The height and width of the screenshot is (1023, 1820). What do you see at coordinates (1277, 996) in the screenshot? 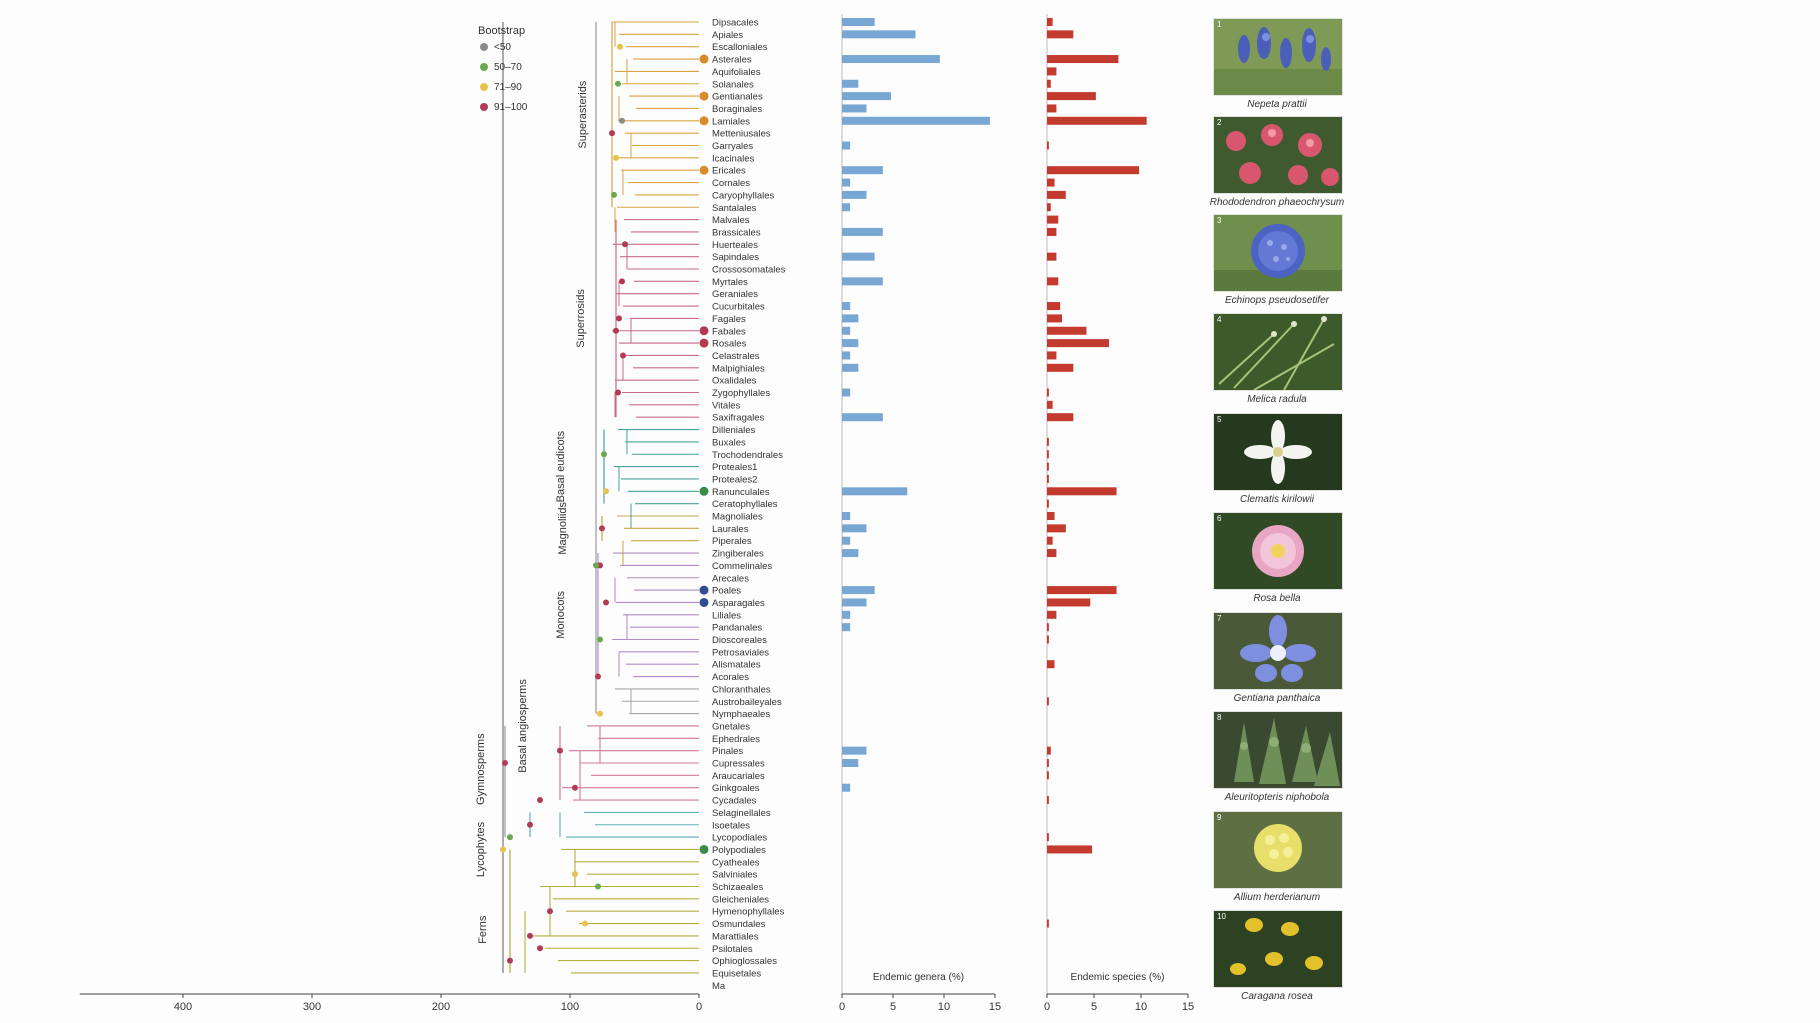
I see `photo-caption: Caragana rosea` at bounding box center [1277, 996].